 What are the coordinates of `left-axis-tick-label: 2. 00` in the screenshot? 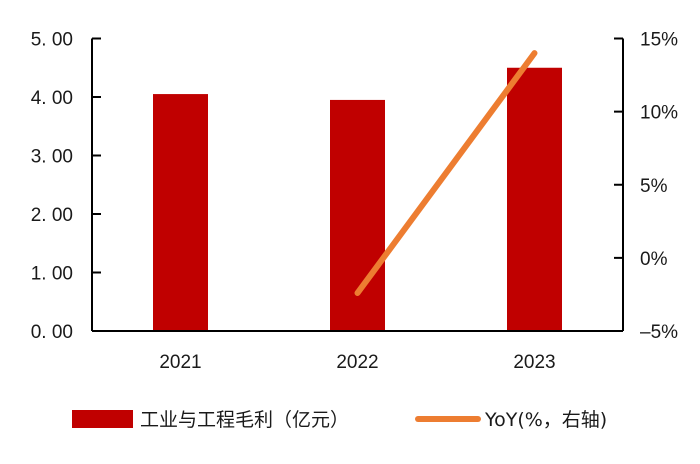 It's located at (52, 215).